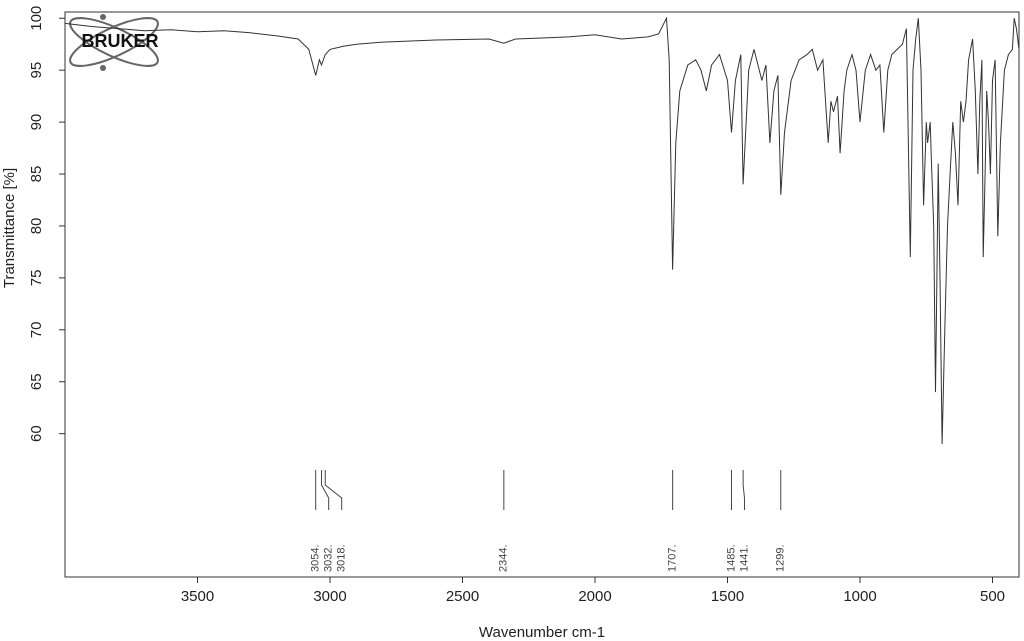 The image size is (1024, 641). Describe the element at coordinates (36, 433) in the screenshot. I see `y-tick-label: 60` at that location.